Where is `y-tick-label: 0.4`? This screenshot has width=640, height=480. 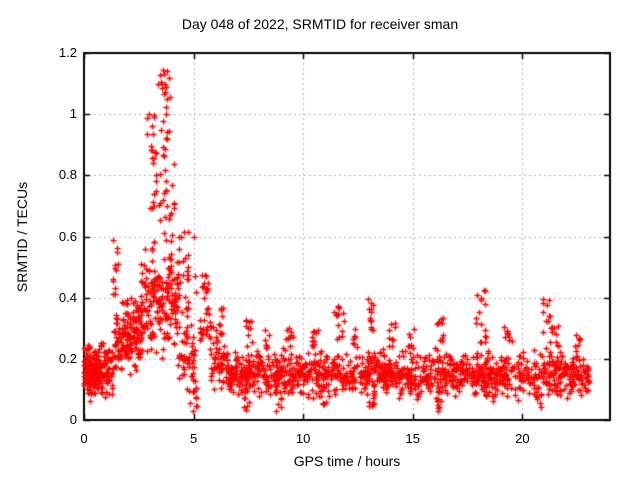 y-tick-label: 0.4 is located at coordinates (67, 297).